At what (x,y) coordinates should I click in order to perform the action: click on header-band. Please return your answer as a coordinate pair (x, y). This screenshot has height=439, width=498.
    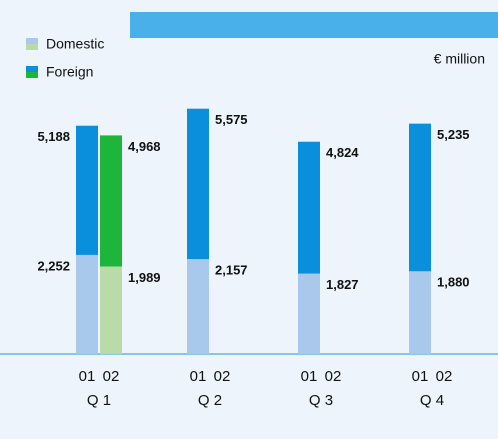
    Looking at the image, I should click on (314, 25).